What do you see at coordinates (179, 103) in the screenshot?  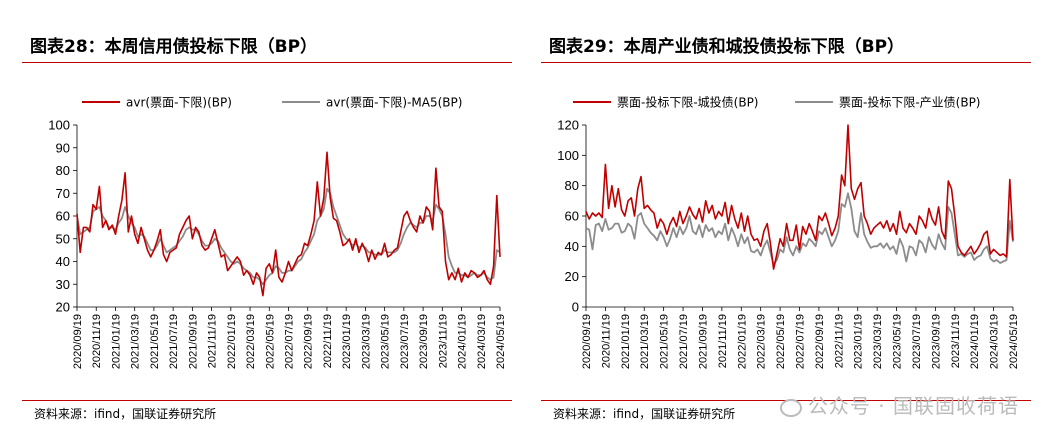 I see `legend-label-1: avr(票面-下限)(BP)` at bounding box center [179, 103].